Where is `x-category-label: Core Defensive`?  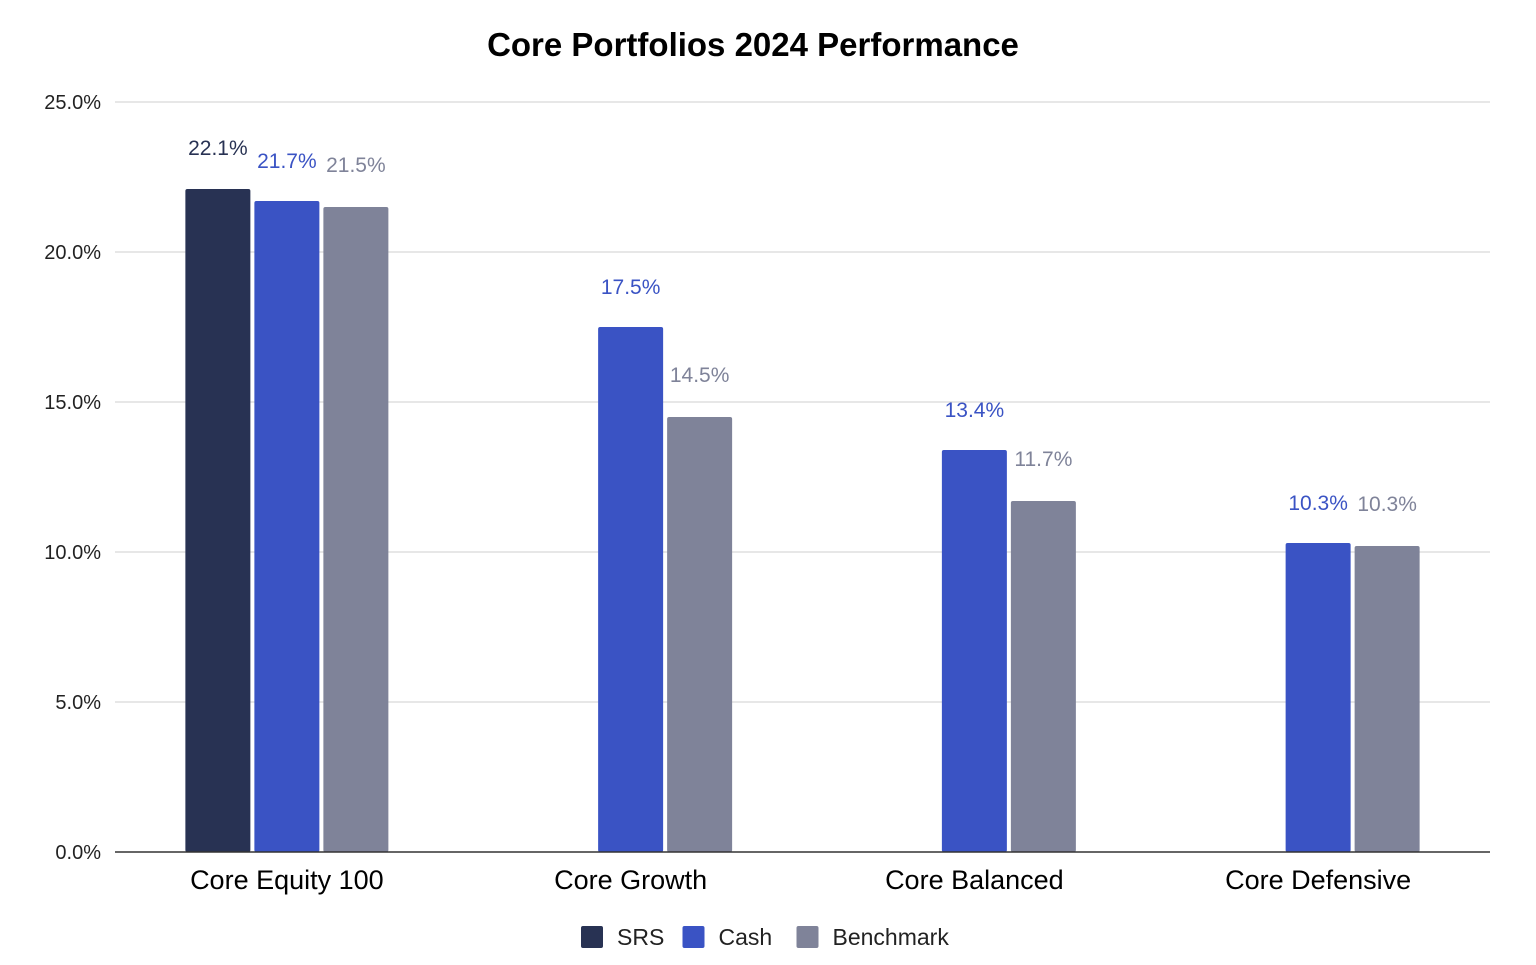 x-category-label: Core Defensive is located at coordinates (1318, 880).